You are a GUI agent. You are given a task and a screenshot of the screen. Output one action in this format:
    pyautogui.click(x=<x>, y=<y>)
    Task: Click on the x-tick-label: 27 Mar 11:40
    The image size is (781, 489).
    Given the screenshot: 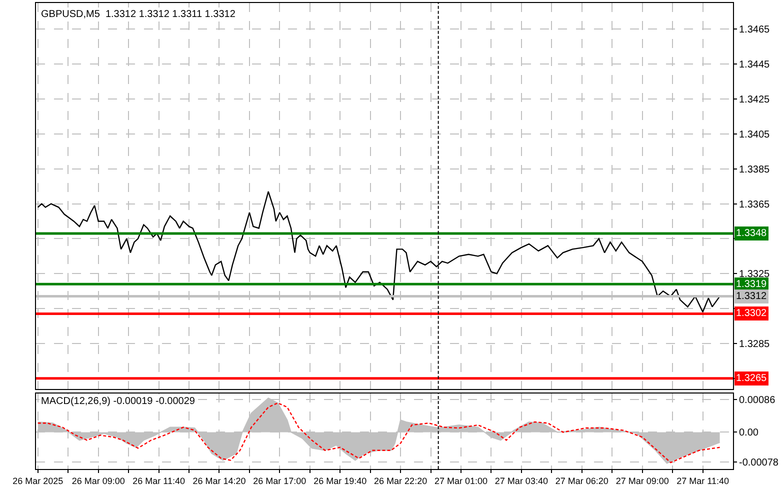 What is the action you would take?
    pyautogui.click(x=702, y=481)
    